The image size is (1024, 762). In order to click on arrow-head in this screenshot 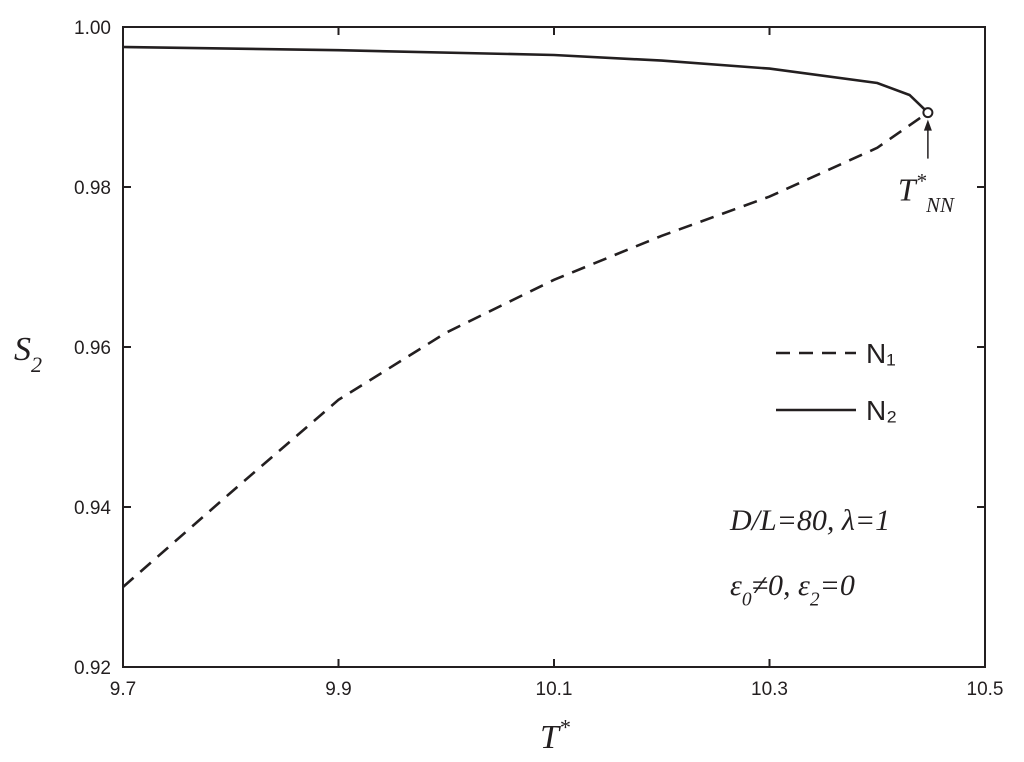, I will do `click(927, 125)`.